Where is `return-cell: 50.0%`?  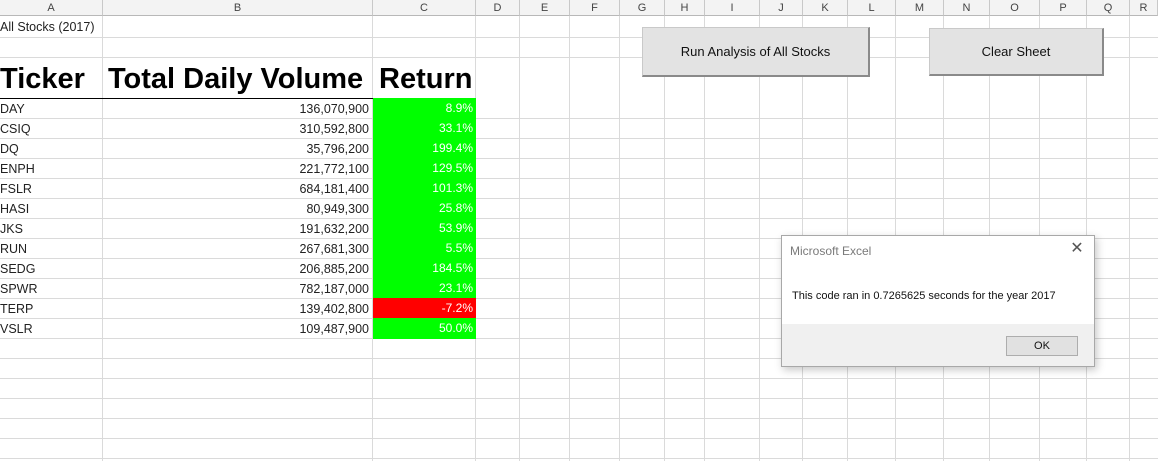 return-cell: 50.0% is located at coordinates (424, 328).